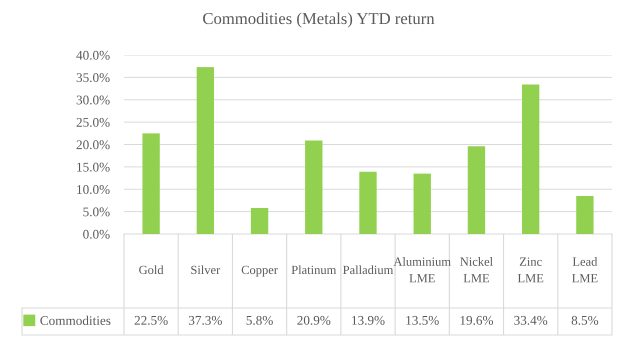 This screenshot has height=344, width=637. I want to click on y-tick-label: 10.0%, so click(93, 189).